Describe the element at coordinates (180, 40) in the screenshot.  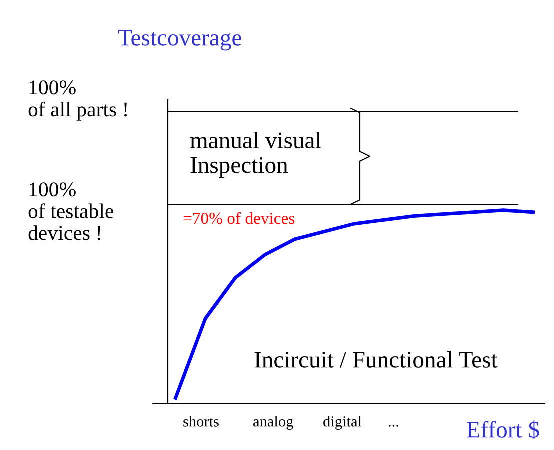
I see `chart-title: Testcoverage` at that location.